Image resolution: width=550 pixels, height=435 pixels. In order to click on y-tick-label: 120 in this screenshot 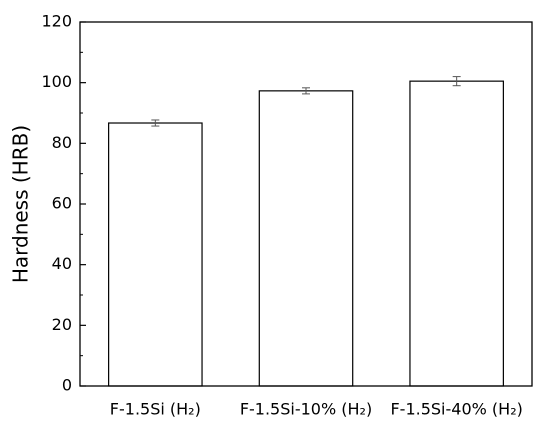, I will do `click(56, 21)`.